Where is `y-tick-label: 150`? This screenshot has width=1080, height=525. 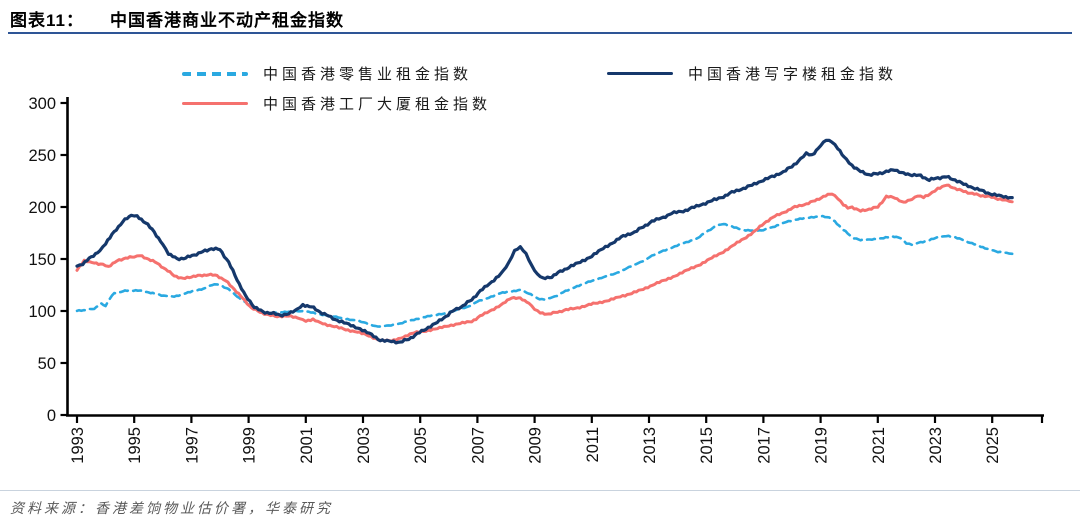 y-tick-label: 150 is located at coordinates (42, 260).